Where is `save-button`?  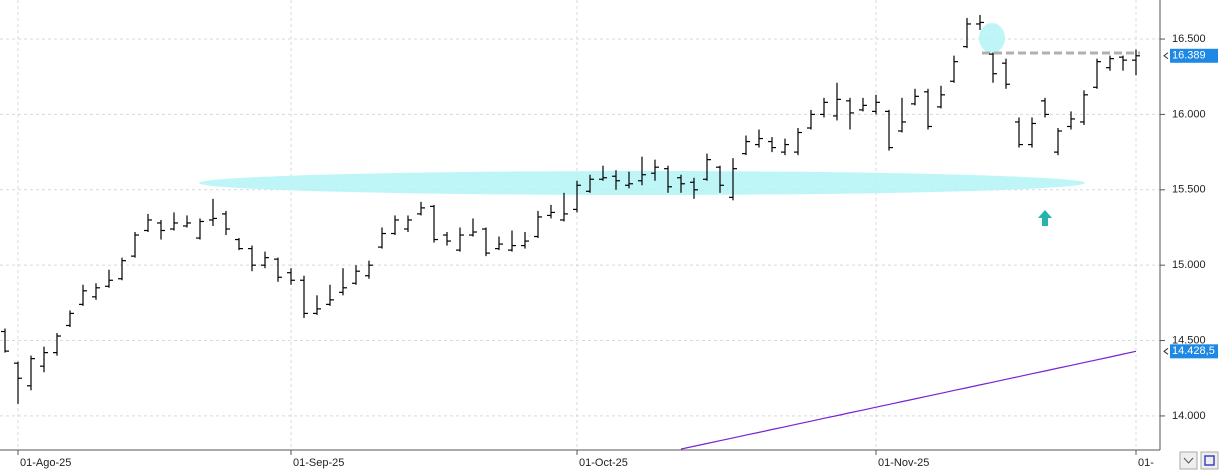 save-button is located at coordinates (1209, 460).